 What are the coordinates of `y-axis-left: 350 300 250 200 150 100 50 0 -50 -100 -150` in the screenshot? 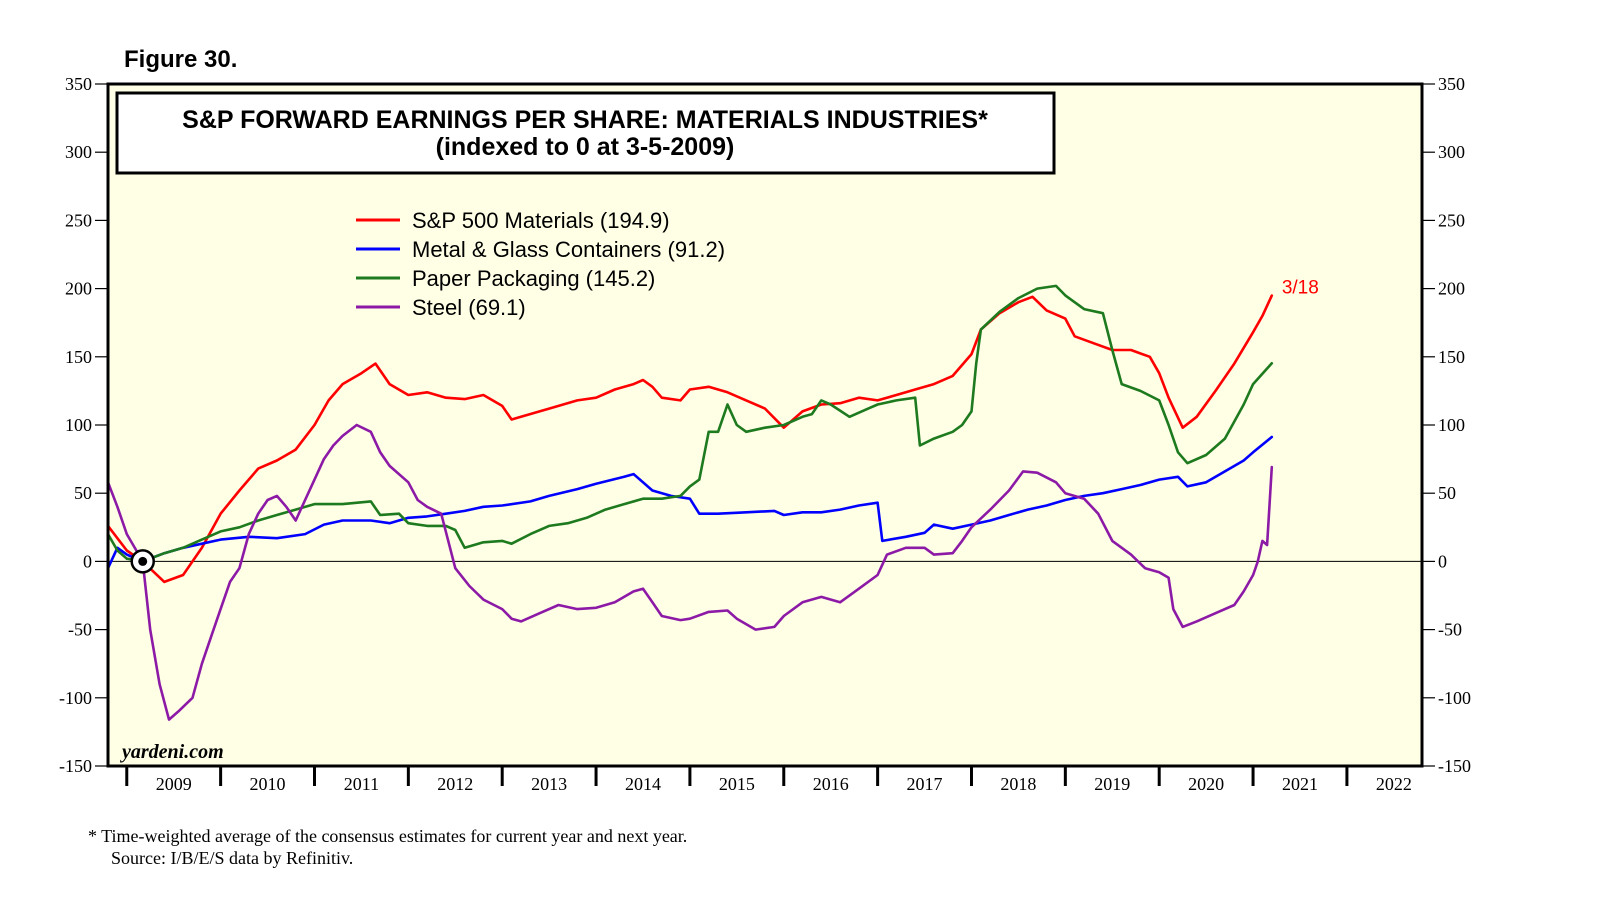 It's located at (83, 425).